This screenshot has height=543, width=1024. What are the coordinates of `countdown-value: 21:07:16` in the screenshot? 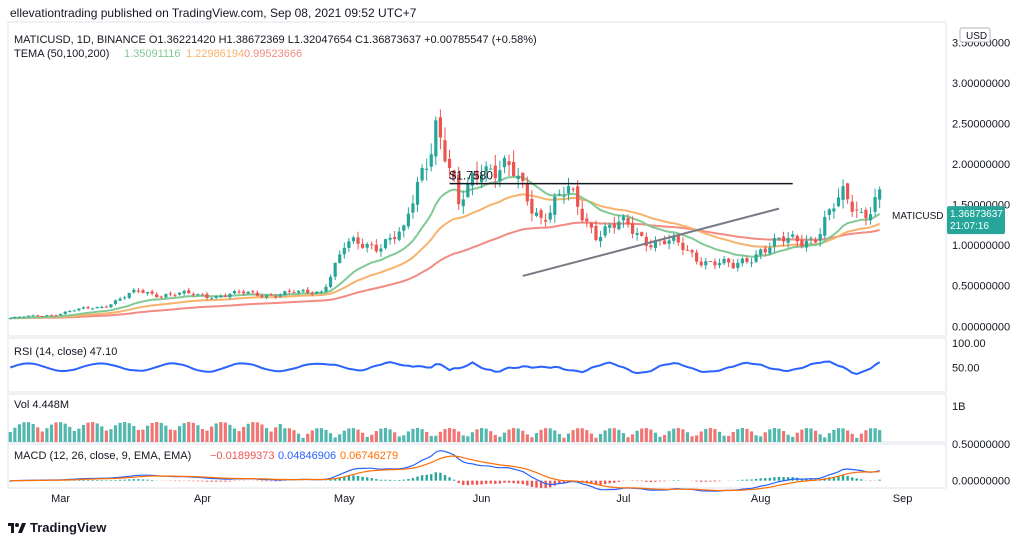 It's located at (969, 226).